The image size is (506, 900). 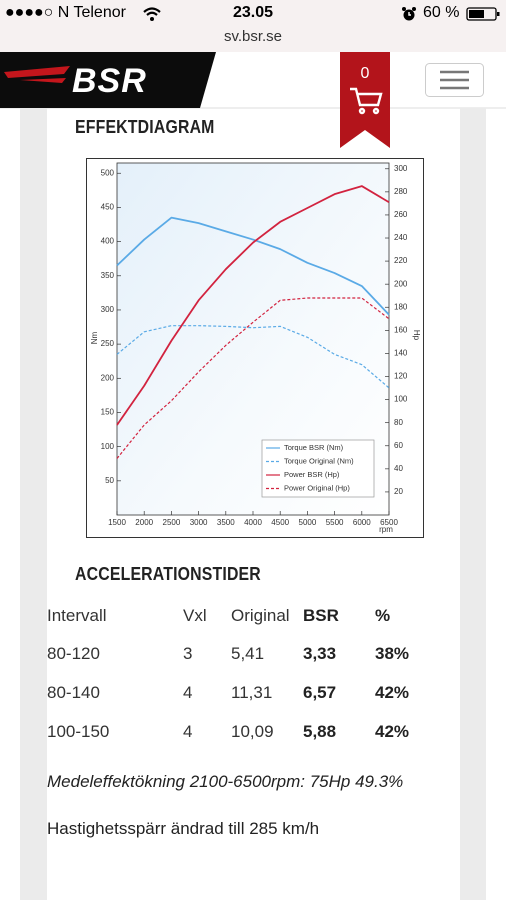 What do you see at coordinates (318, 468) in the screenshot?
I see `legend` at bounding box center [318, 468].